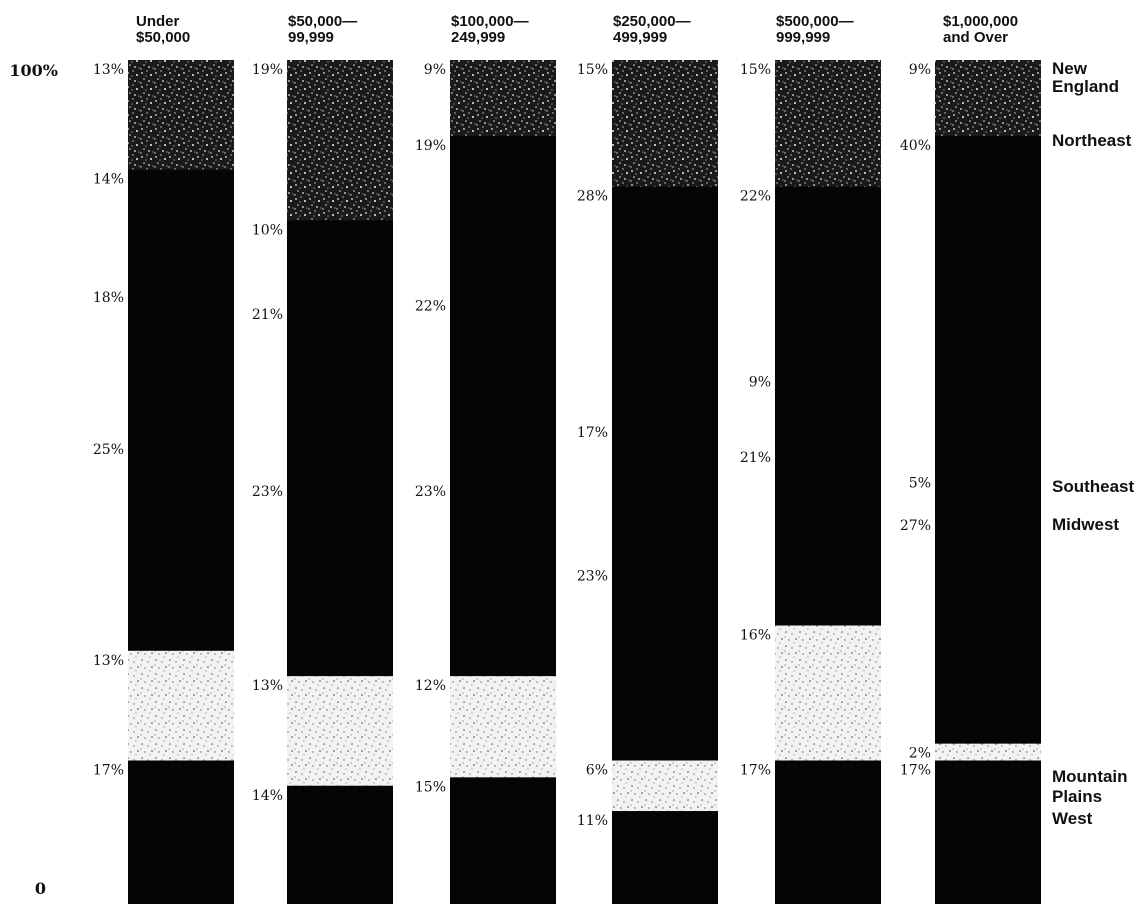 The width and height of the screenshot is (1141, 904). What do you see at coordinates (1085, 524) in the screenshot?
I see `legend-label: Midwest` at bounding box center [1085, 524].